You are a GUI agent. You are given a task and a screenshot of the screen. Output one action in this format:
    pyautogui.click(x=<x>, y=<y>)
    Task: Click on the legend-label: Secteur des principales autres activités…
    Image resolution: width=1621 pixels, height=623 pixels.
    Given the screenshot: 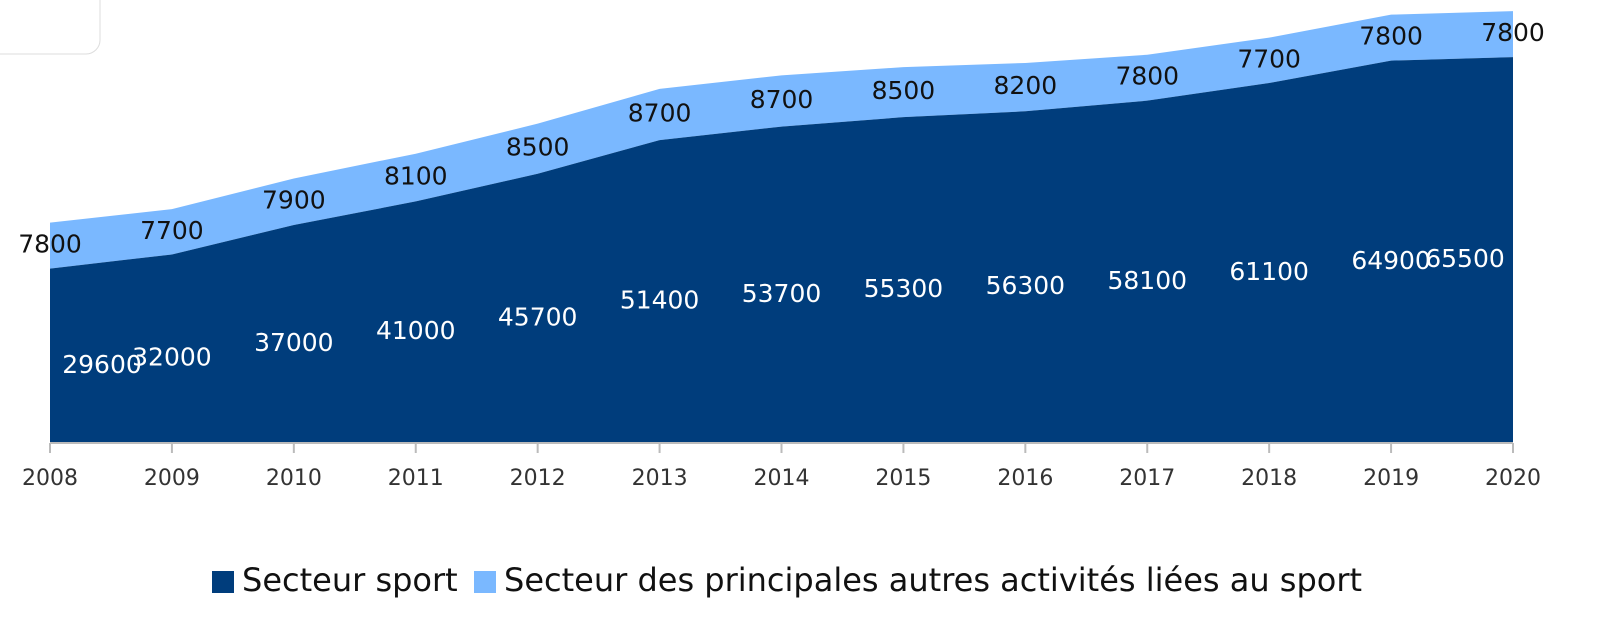 What is the action you would take?
    pyautogui.click(x=933, y=580)
    